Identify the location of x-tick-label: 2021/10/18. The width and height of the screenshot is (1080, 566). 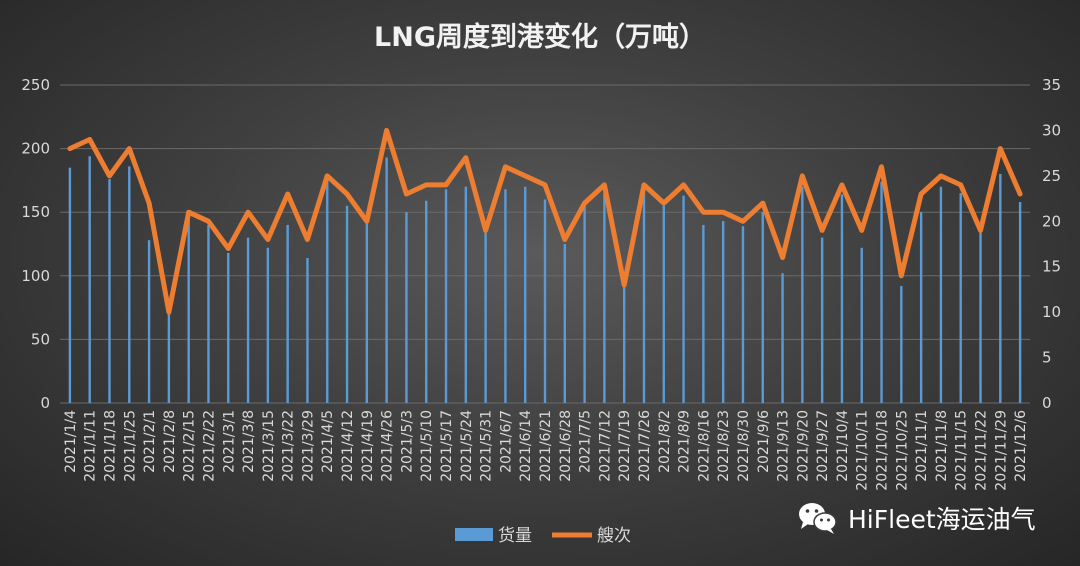
(883, 450).